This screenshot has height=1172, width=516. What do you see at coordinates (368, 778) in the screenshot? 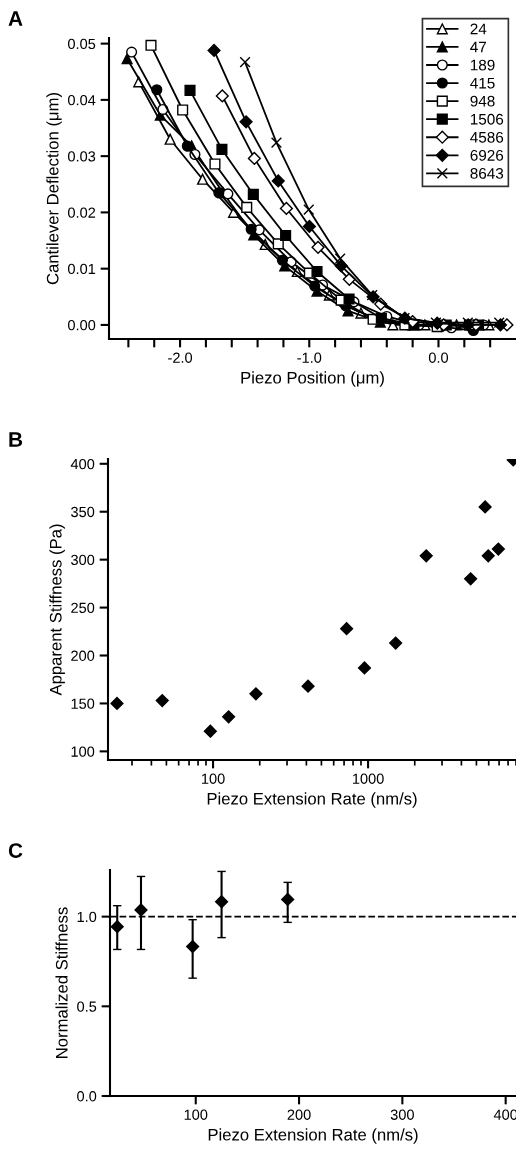
I see `x-tick-label: 1000` at bounding box center [368, 778].